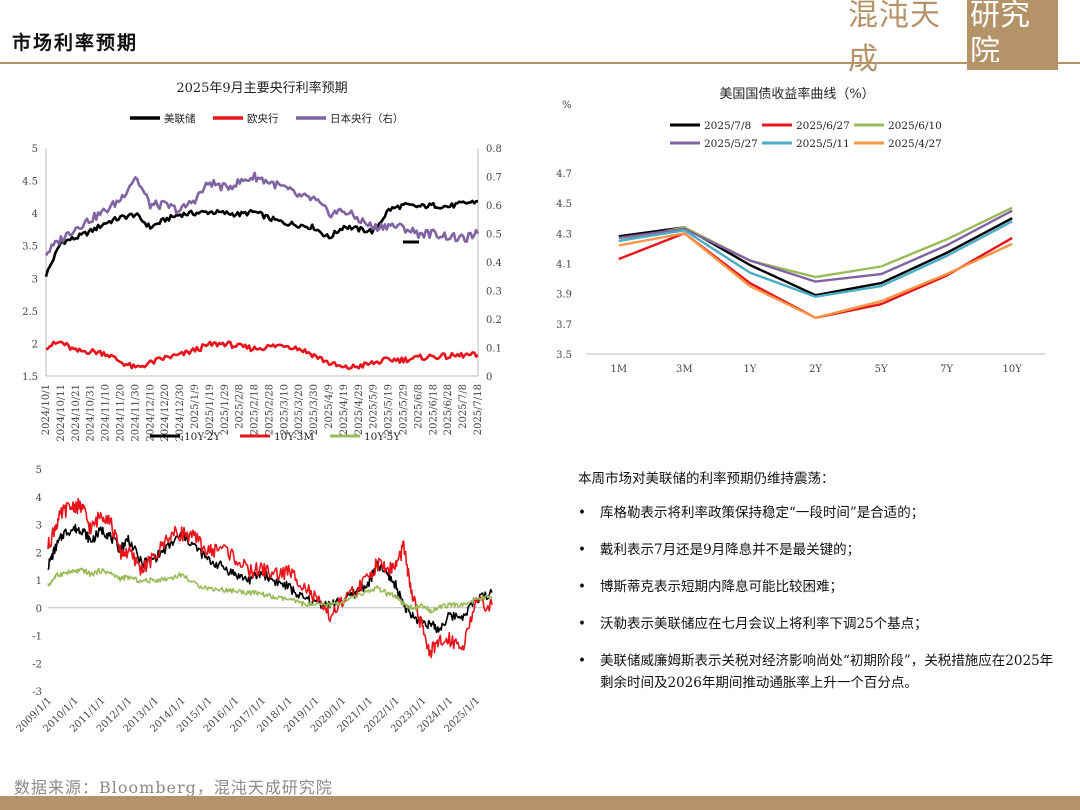 This screenshot has width=1080, height=810. What do you see at coordinates (489, 377) in the screenshot?
I see `y-tick-label-right: 0` at bounding box center [489, 377].